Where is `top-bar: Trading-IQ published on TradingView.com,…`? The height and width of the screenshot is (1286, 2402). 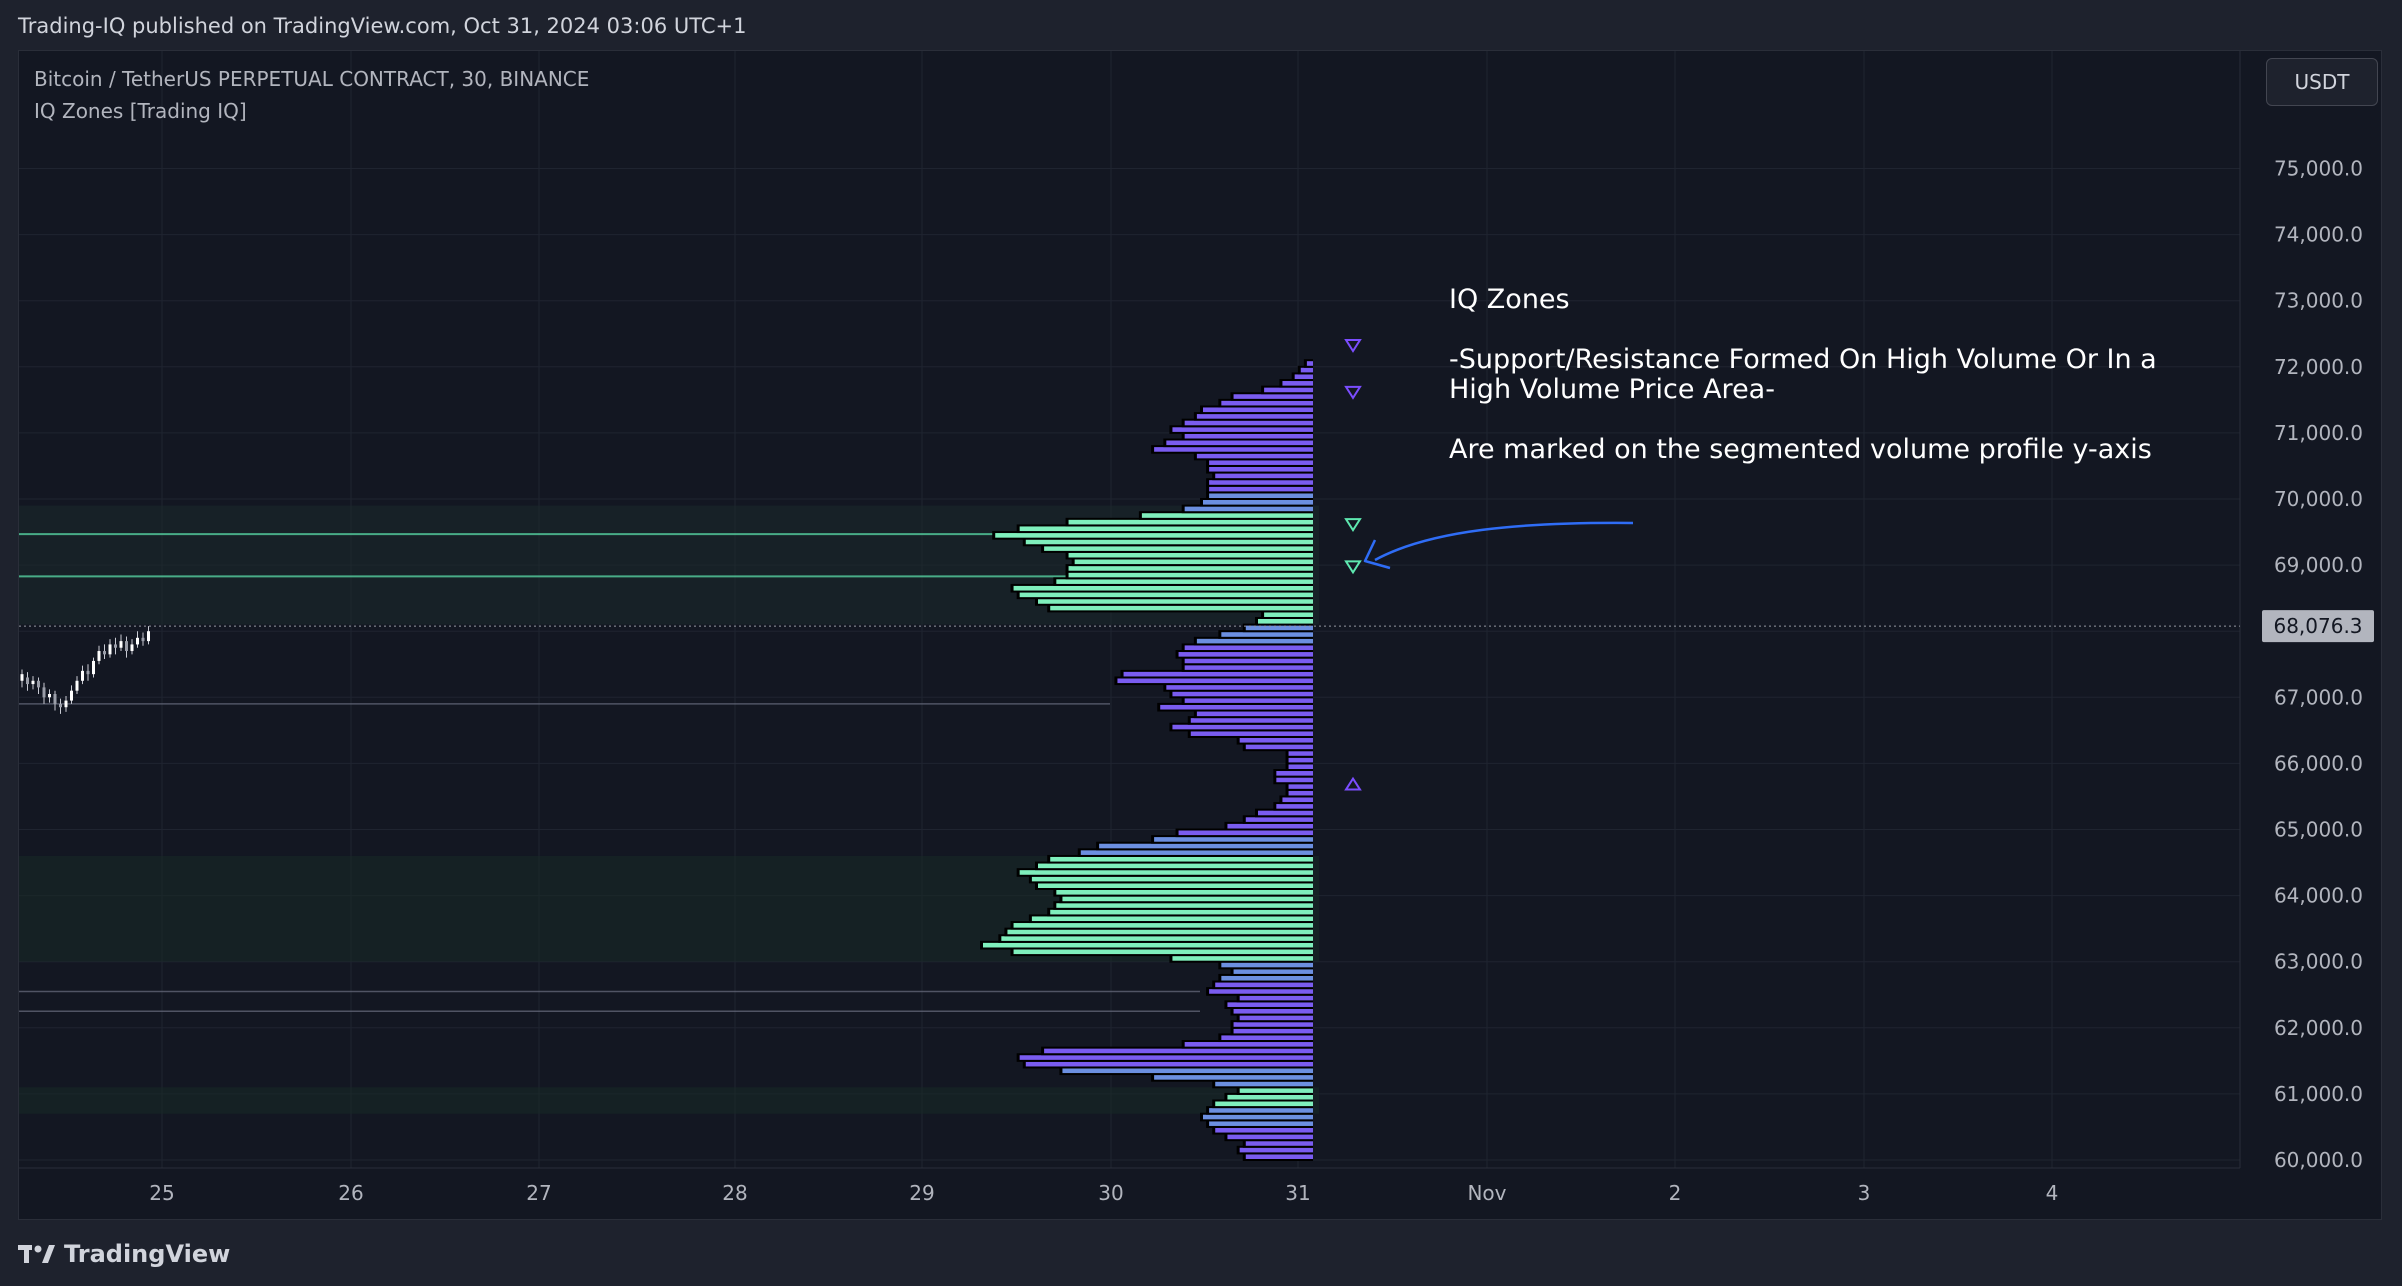
top-bar: Trading-IQ published on TradingView.com,… is located at coordinates (1201, 25).